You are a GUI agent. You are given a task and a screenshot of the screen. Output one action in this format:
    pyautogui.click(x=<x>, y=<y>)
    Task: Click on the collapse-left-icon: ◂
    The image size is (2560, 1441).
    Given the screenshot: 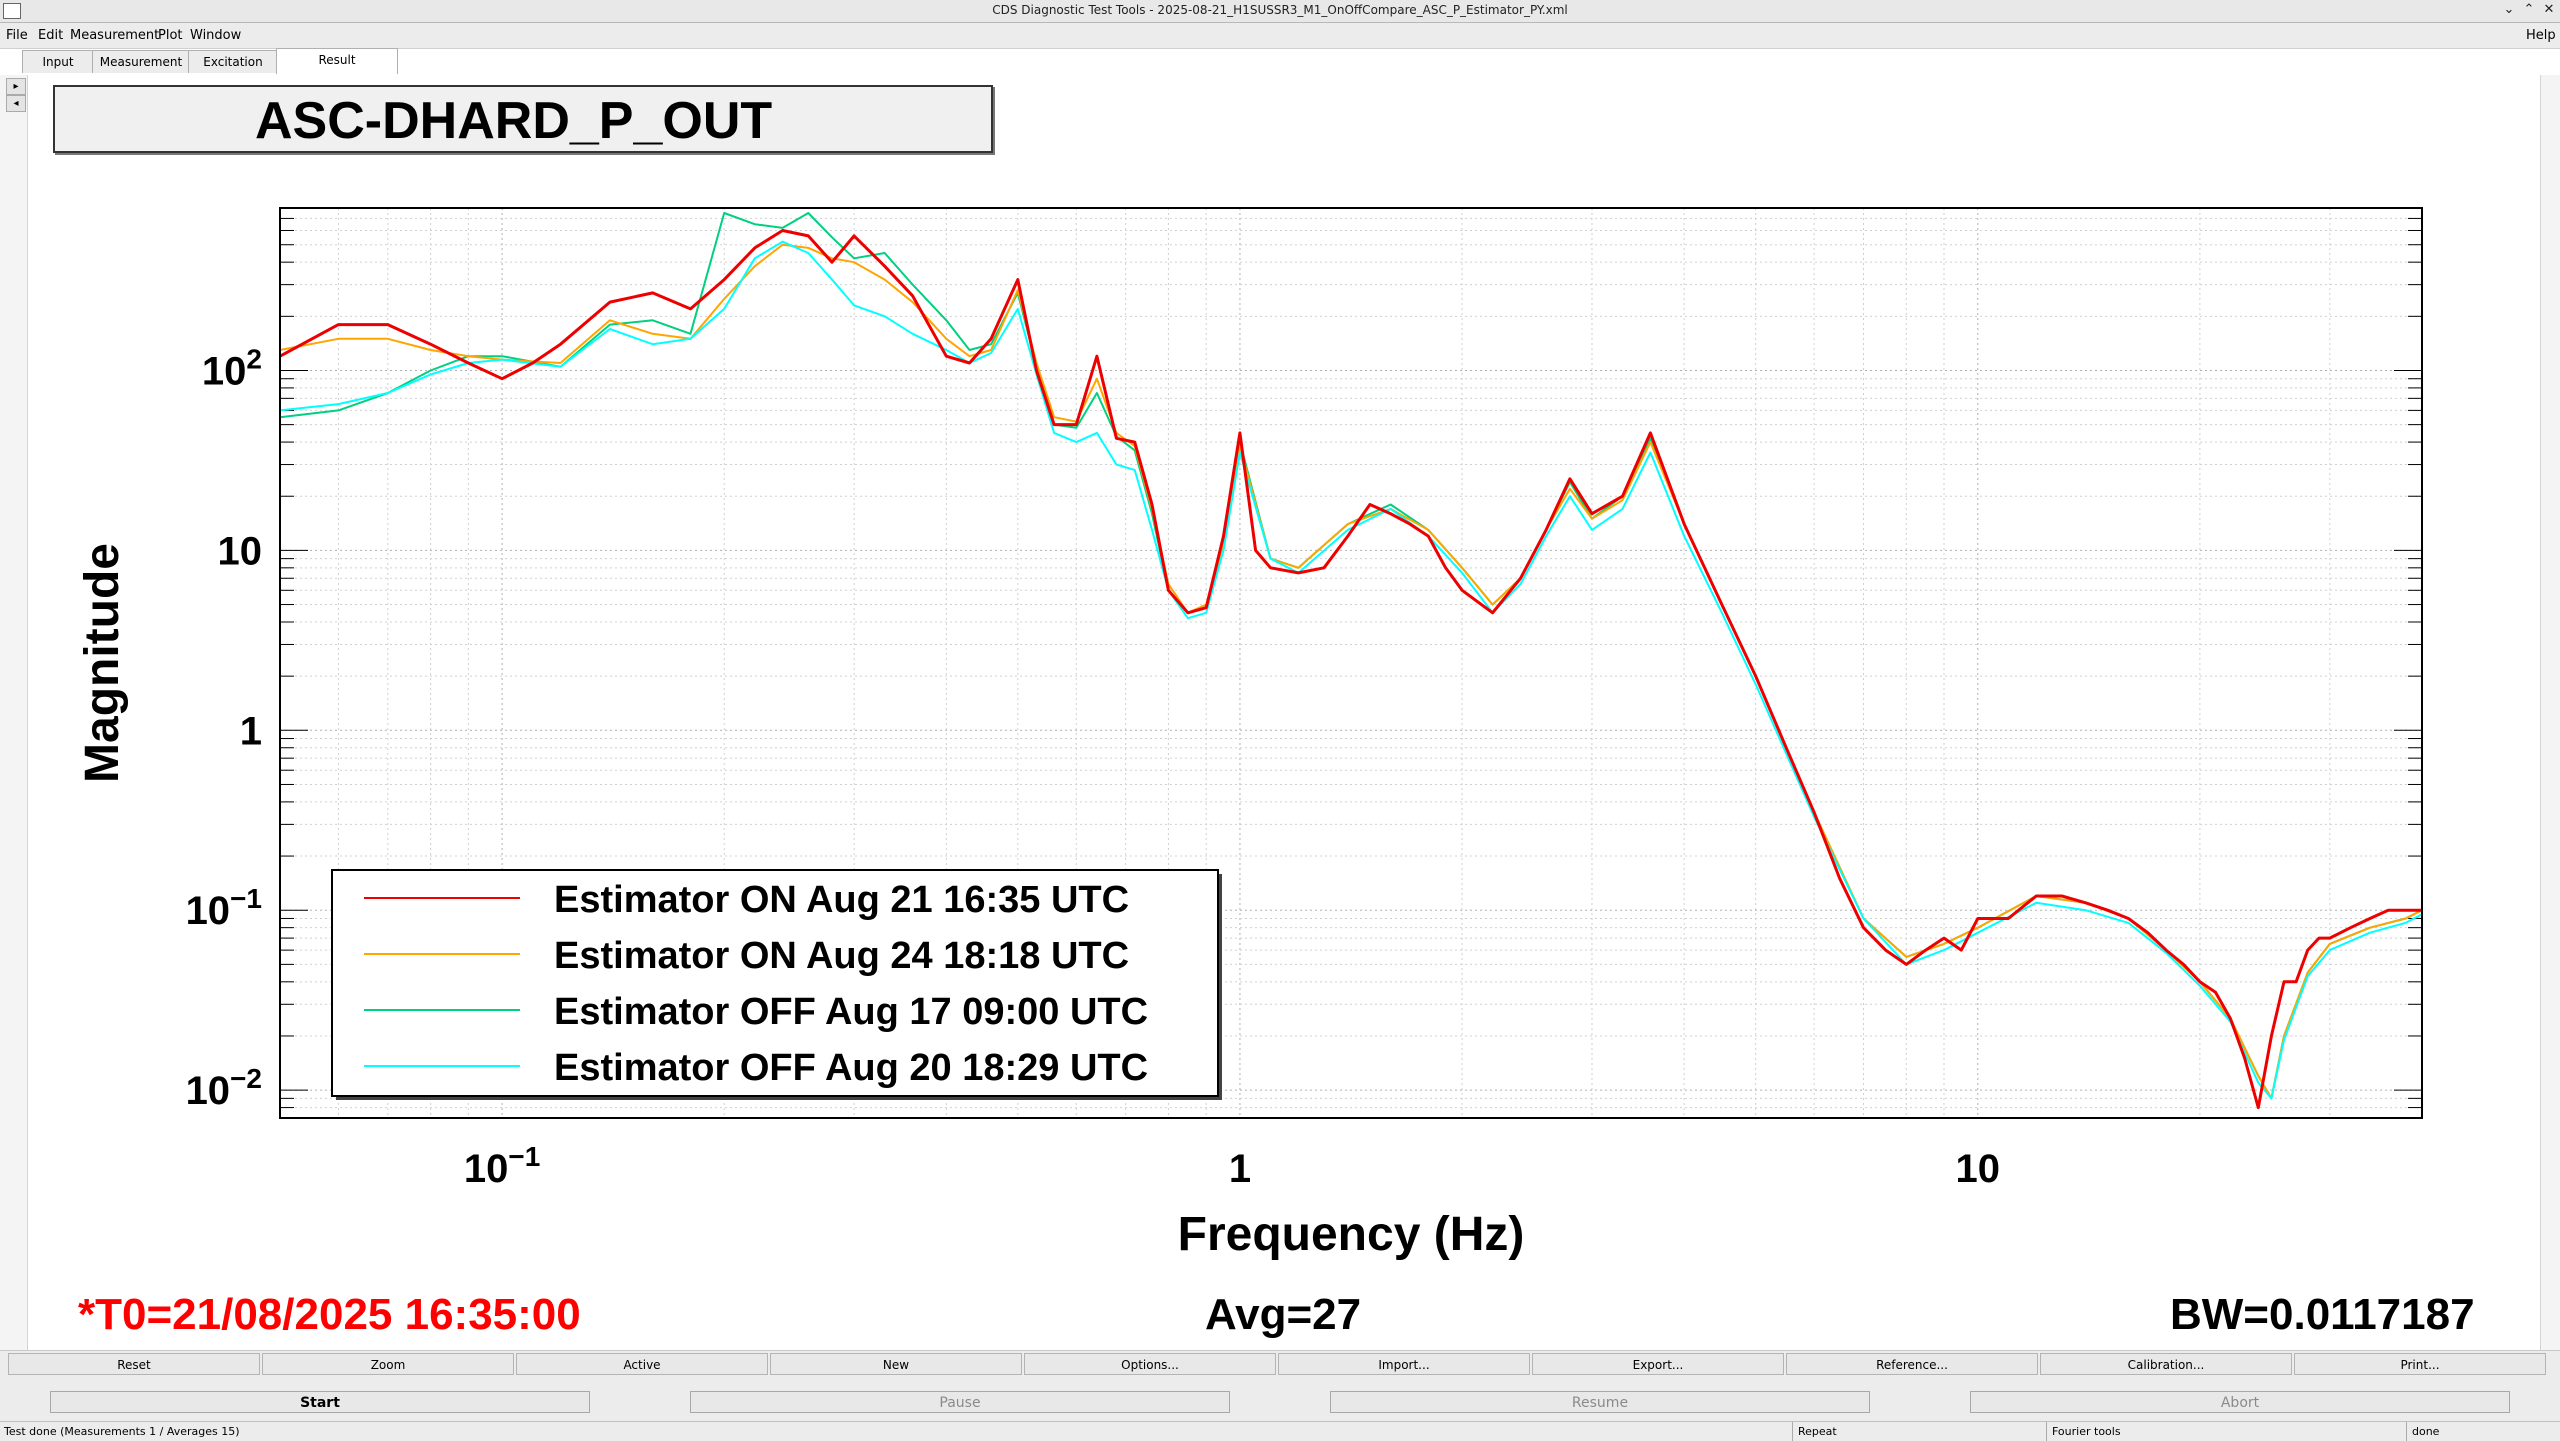 What is the action you would take?
    pyautogui.click(x=16, y=103)
    